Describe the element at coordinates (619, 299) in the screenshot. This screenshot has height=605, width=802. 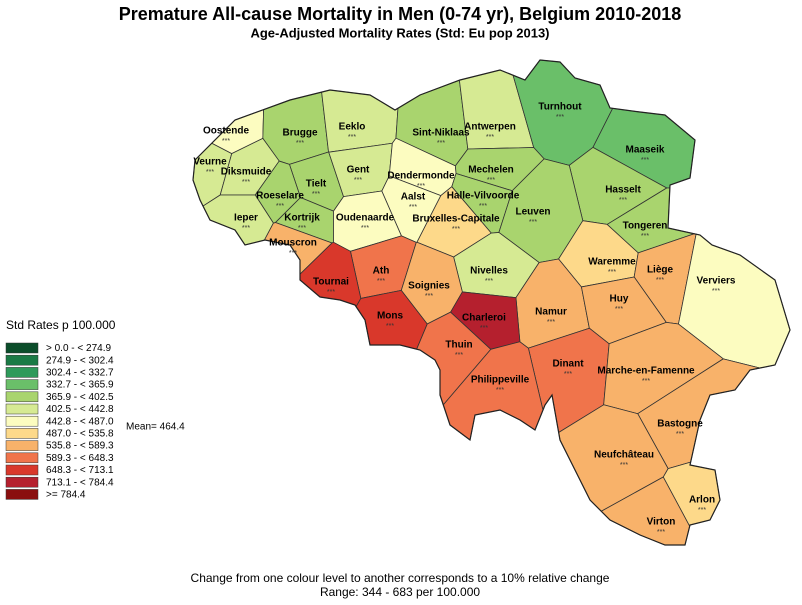
I see `region-label: Huy` at that location.